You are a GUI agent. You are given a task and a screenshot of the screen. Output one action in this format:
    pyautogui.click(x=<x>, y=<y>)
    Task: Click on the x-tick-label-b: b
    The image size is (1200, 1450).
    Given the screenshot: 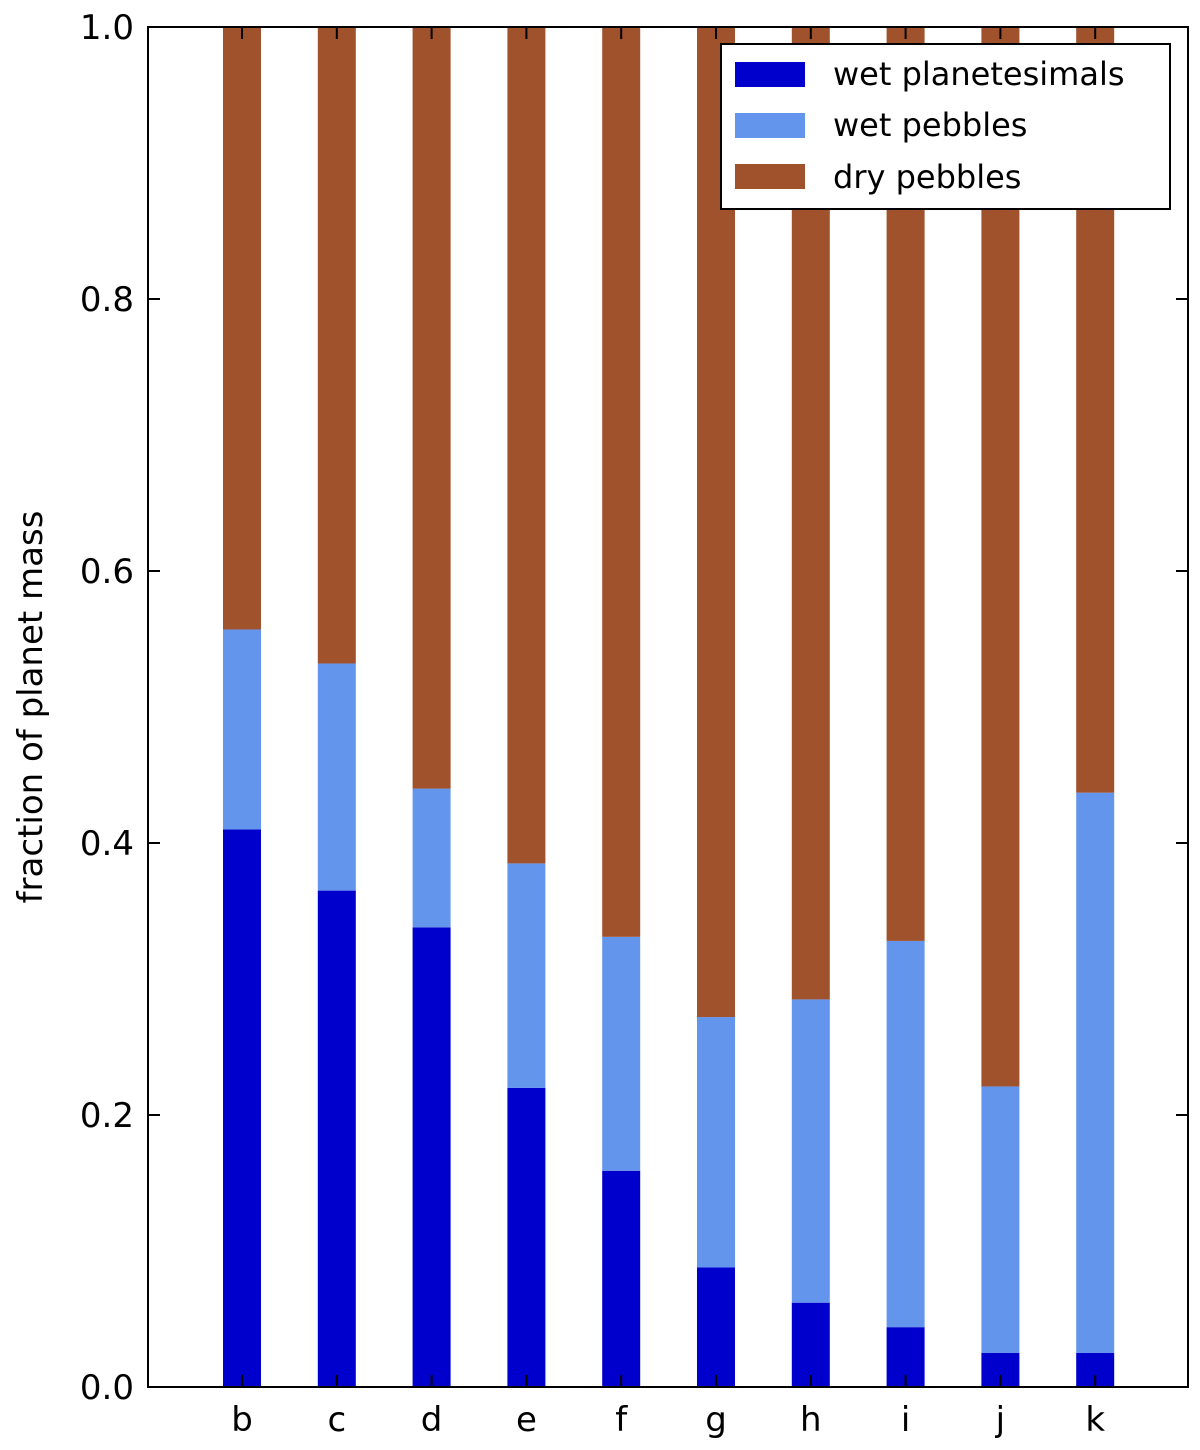 What is the action you would take?
    pyautogui.click(x=242, y=1420)
    